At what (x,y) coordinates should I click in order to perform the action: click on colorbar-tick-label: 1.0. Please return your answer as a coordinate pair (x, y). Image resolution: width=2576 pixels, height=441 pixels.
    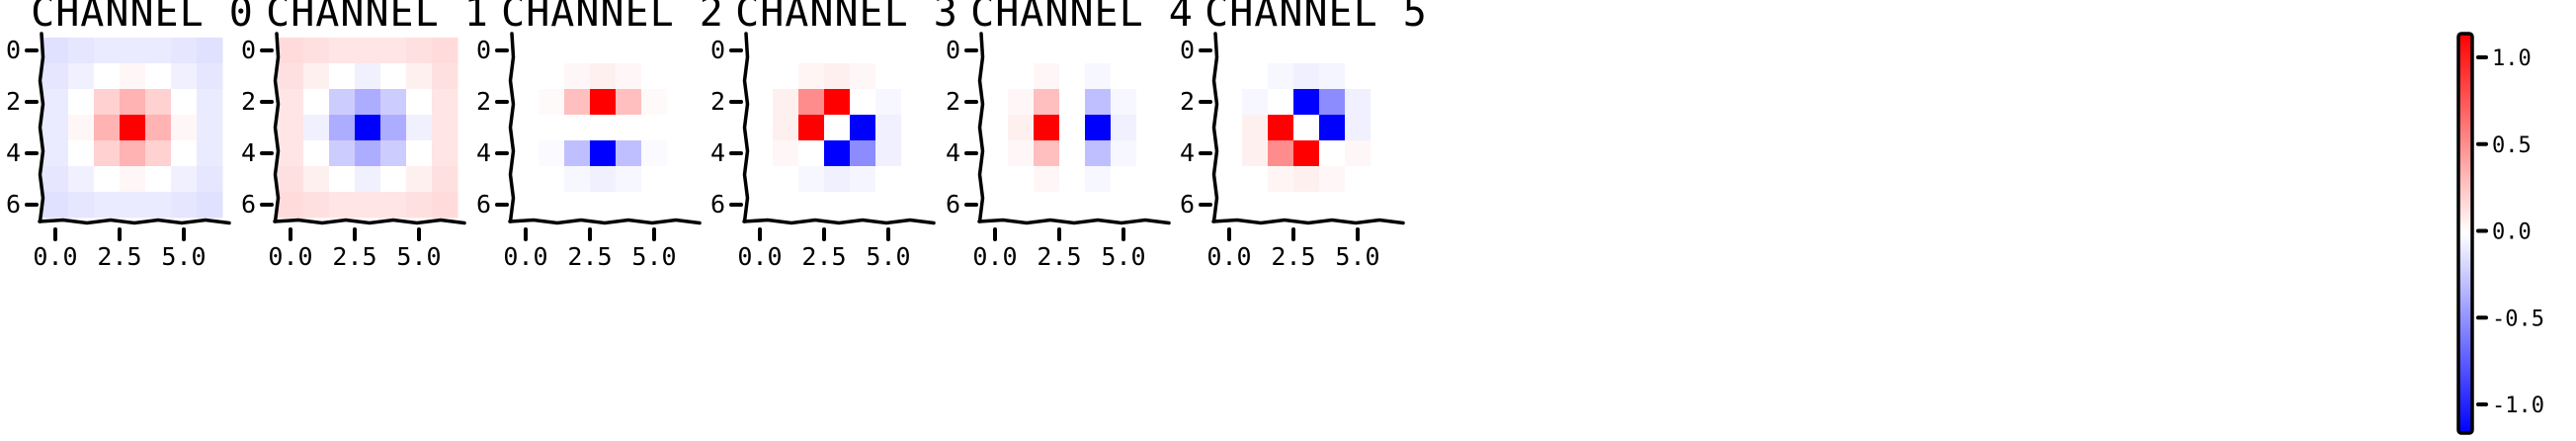
    Looking at the image, I should click on (2512, 58).